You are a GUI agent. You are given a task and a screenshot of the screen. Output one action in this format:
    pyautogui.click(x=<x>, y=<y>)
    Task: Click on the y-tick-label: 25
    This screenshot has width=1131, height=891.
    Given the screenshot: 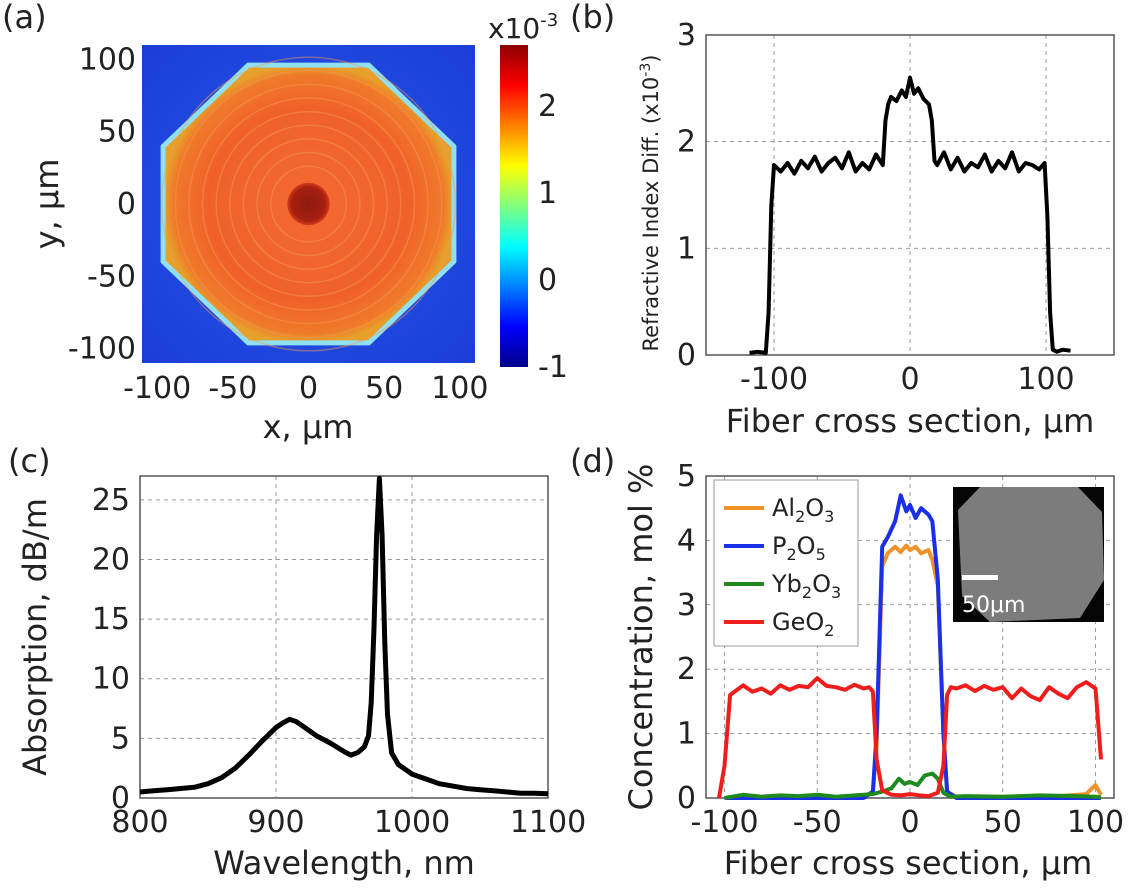 What is the action you would take?
    pyautogui.click(x=111, y=500)
    